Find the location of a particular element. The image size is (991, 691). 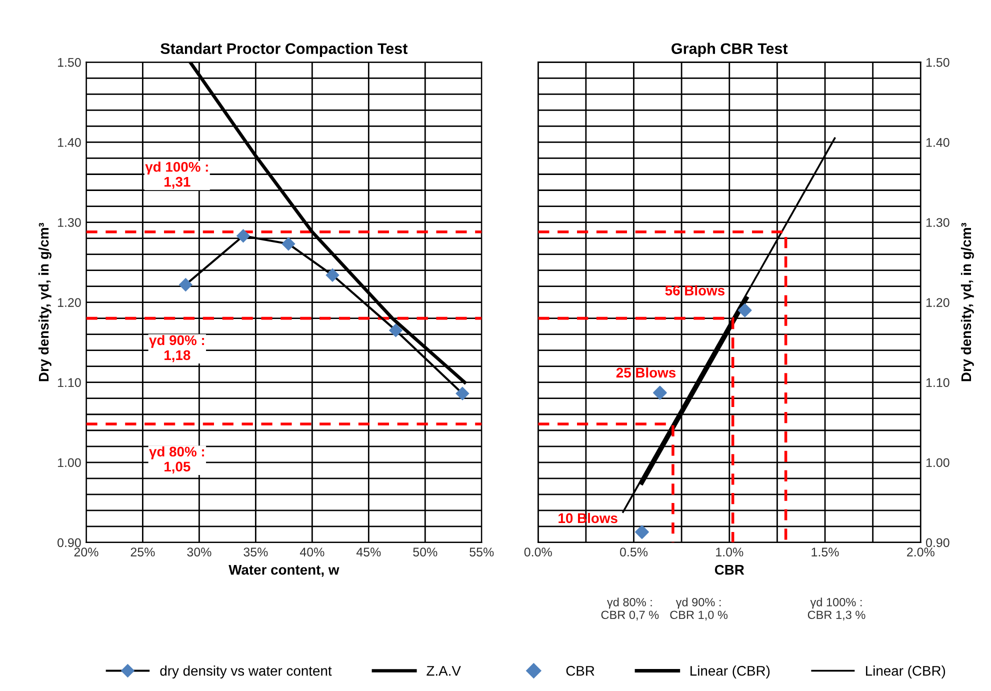

y2-tick-label: 1.50 is located at coordinates (938, 62).